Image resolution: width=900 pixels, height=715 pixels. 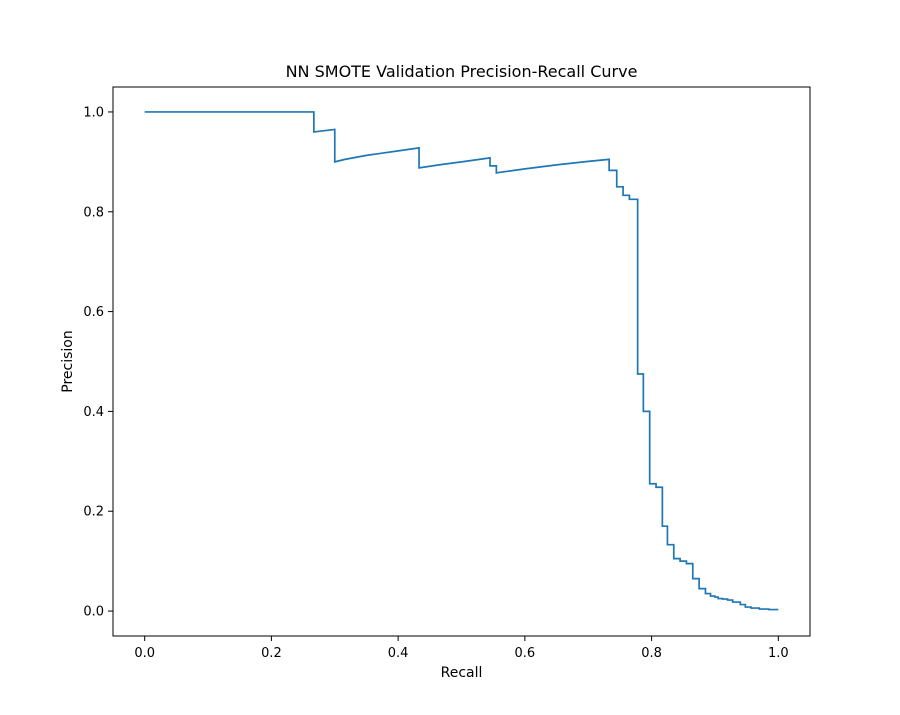 What do you see at coordinates (93, 612) in the screenshot?
I see `y-tick-label: 0.0` at bounding box center [93, 612].